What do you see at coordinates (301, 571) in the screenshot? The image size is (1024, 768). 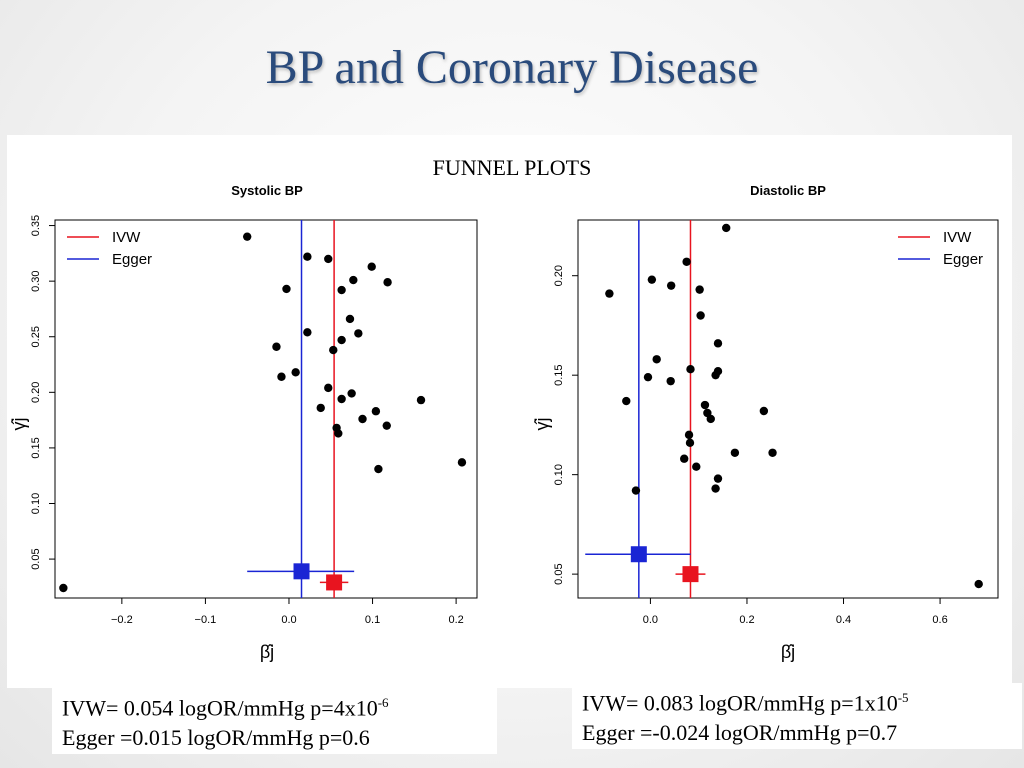 I see `systolic-egger-marker` at bounding box center [301, 571].